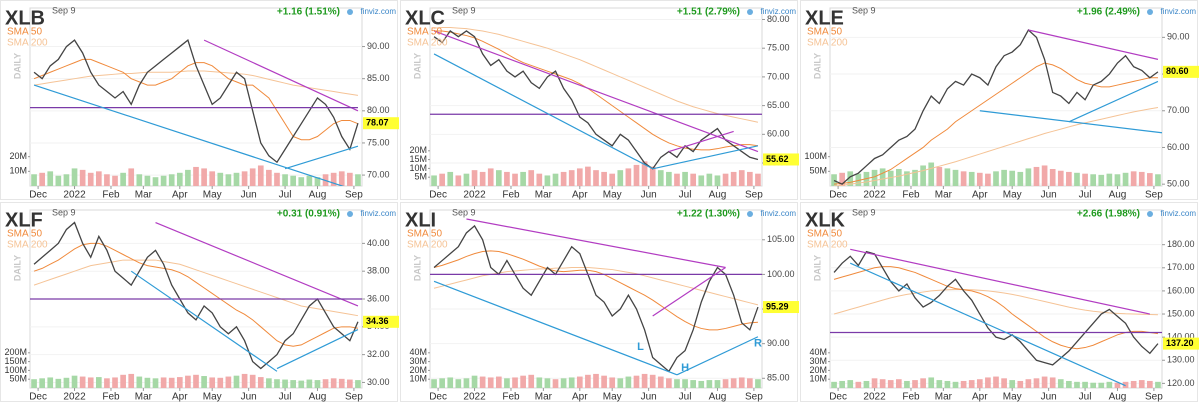  Describe the element at coordinates (718, 195) in the screenshot. I see `x-tick-label: Aug` at that location.